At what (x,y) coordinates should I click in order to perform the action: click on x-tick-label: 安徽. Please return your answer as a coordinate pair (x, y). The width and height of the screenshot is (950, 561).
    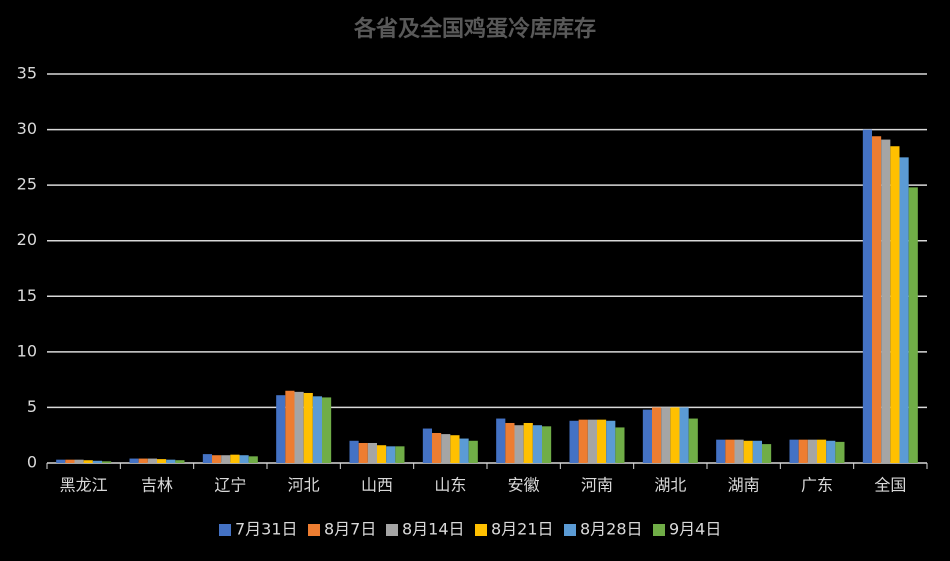
    Looking at the image, I should click on (524, 485).